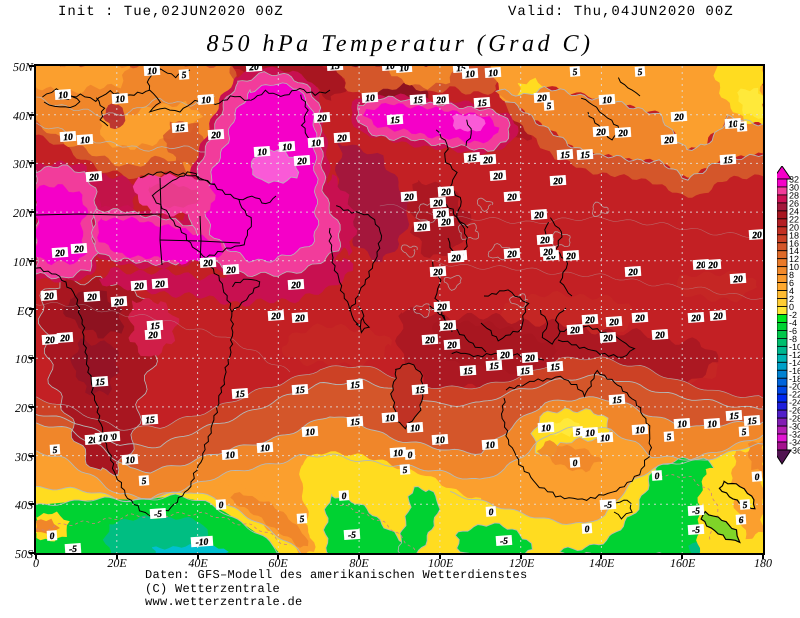 This screenshot has height=618, width=800. I want to click on svg-text: 18, so click(794, 235).